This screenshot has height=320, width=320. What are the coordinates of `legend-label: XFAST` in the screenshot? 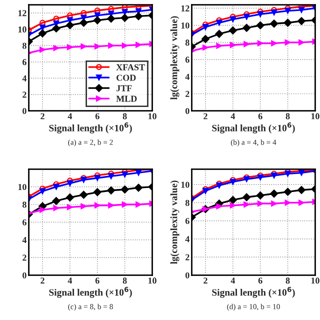 It's located at (130, 67).